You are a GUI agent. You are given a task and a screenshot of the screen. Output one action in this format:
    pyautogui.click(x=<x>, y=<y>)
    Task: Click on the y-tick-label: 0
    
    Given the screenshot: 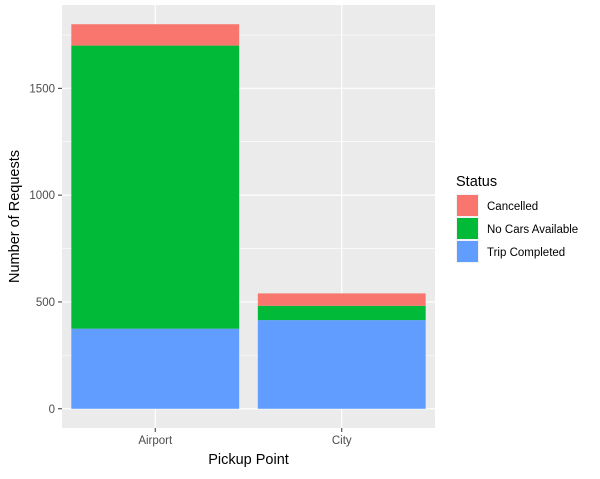 What is the action you would take?
    pyautogui.click(x=52, y=410)
    